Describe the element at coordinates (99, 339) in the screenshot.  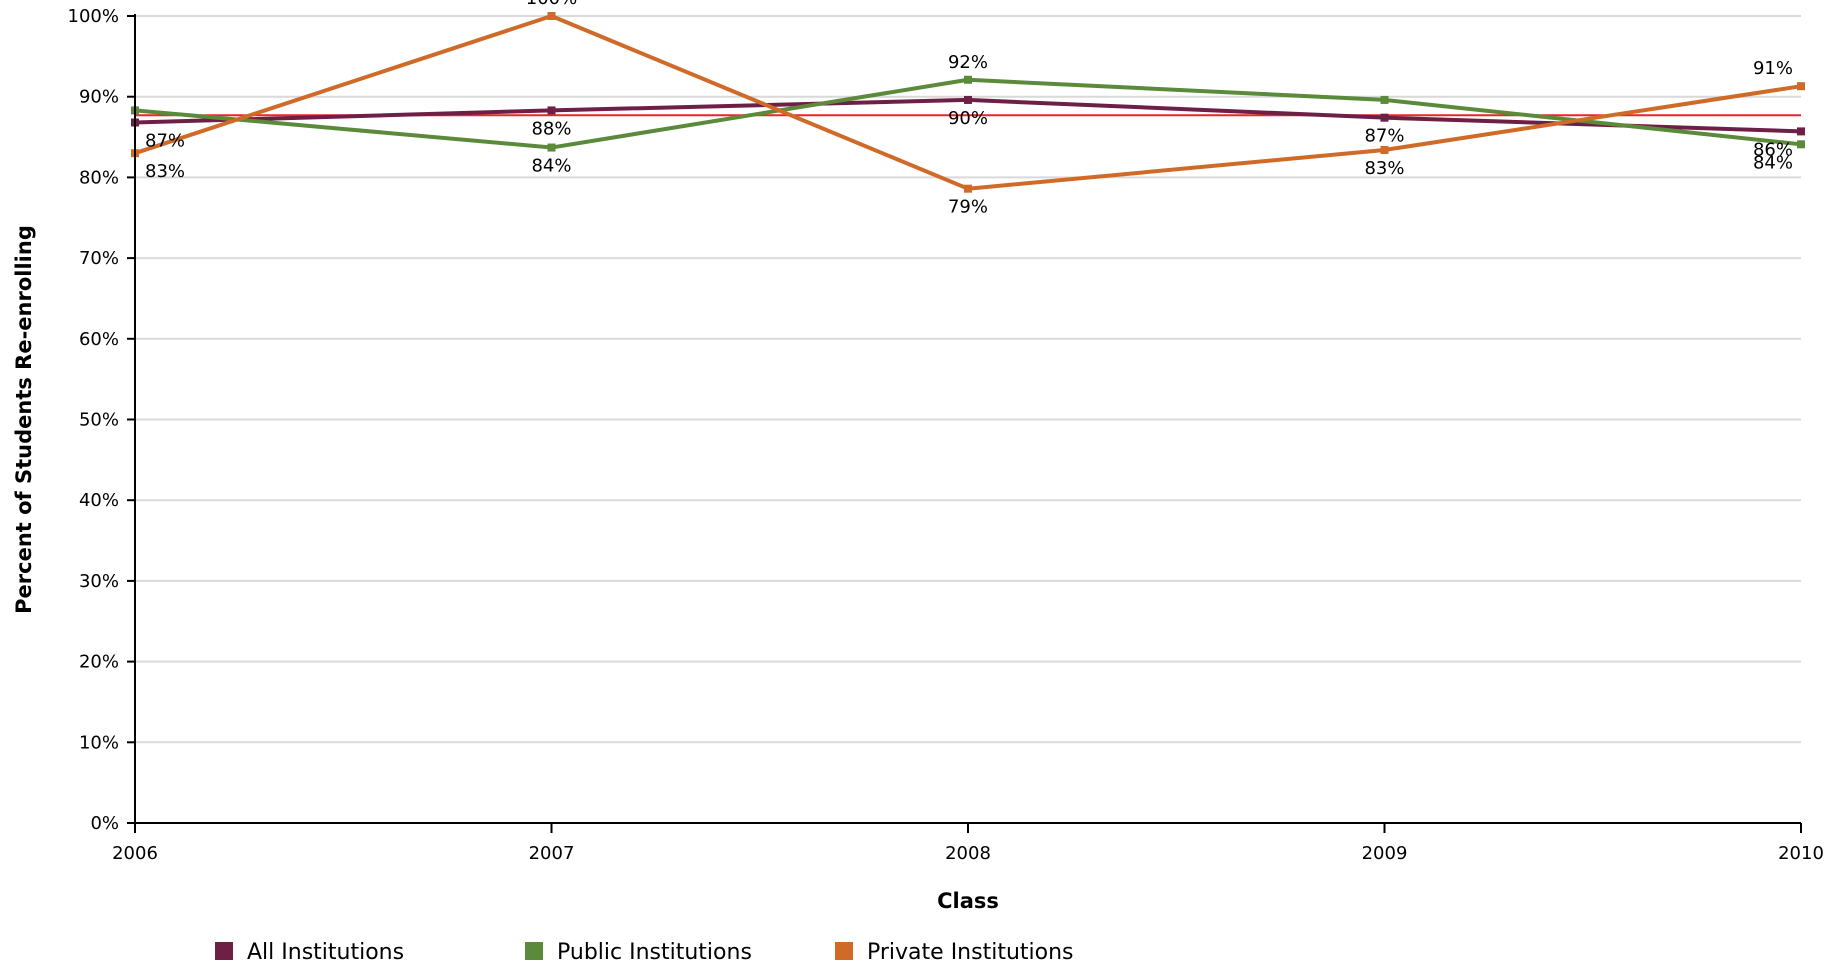
I see `y-tick-label: 60%` at that location.